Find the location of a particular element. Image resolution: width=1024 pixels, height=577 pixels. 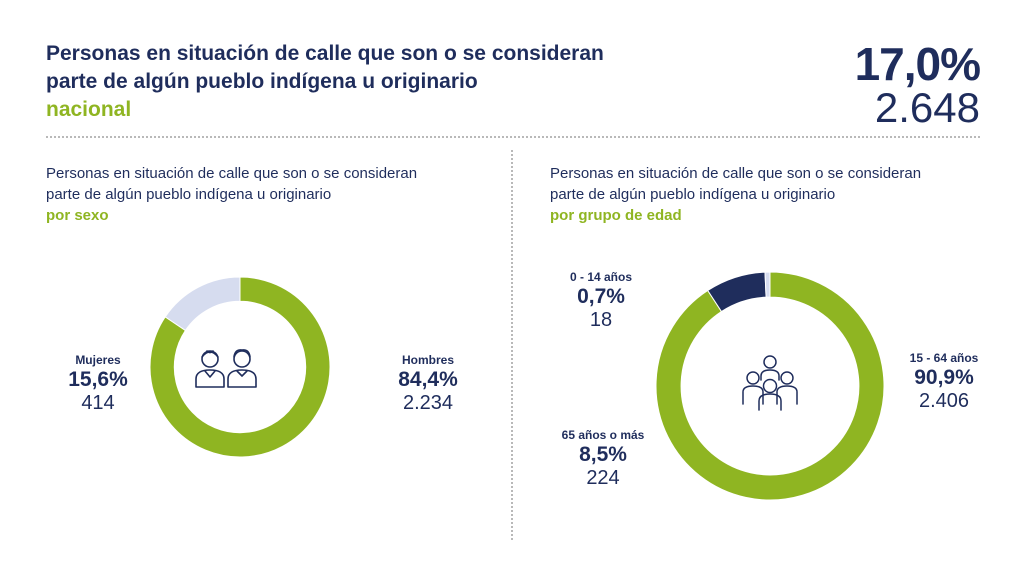

label-0-14-name: 0 - 14 años is located at coordinates (601, 277).